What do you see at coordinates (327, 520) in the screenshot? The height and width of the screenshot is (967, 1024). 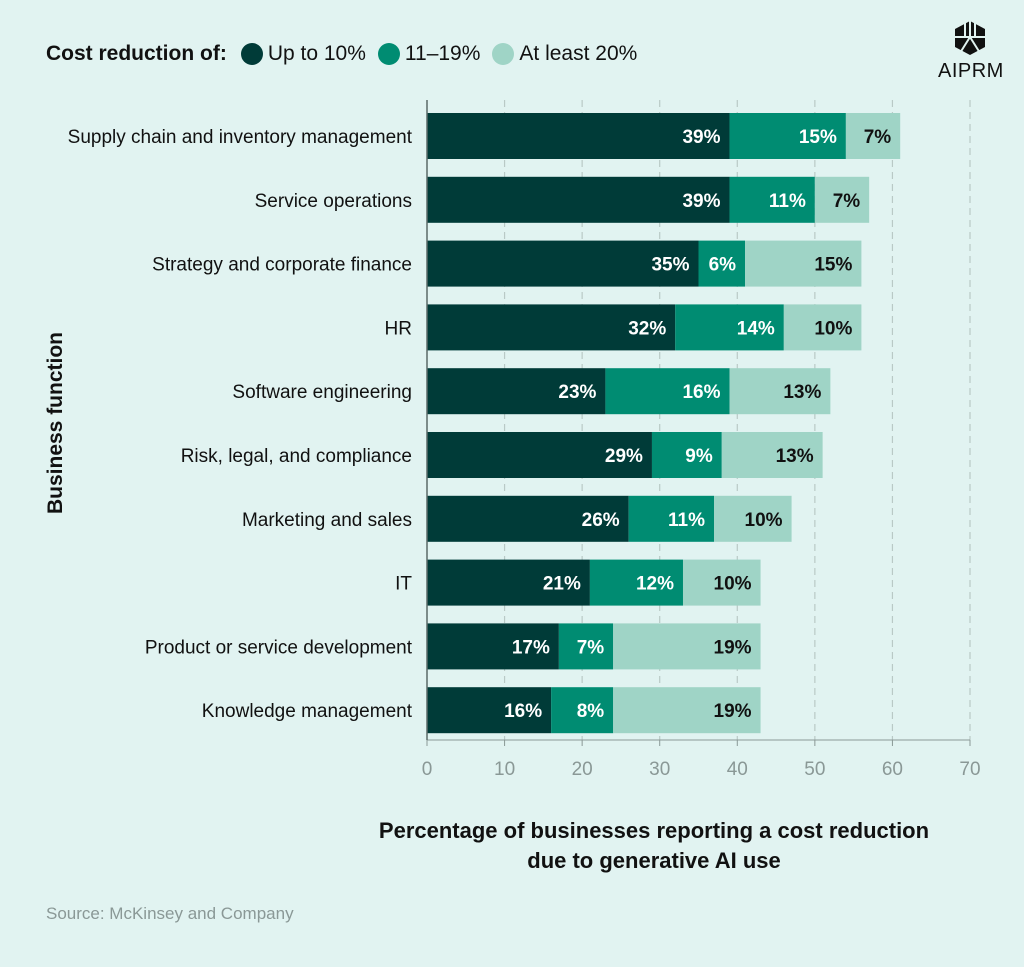 I see `category-label: Marketing and sales` at bounding box center [327, 520].